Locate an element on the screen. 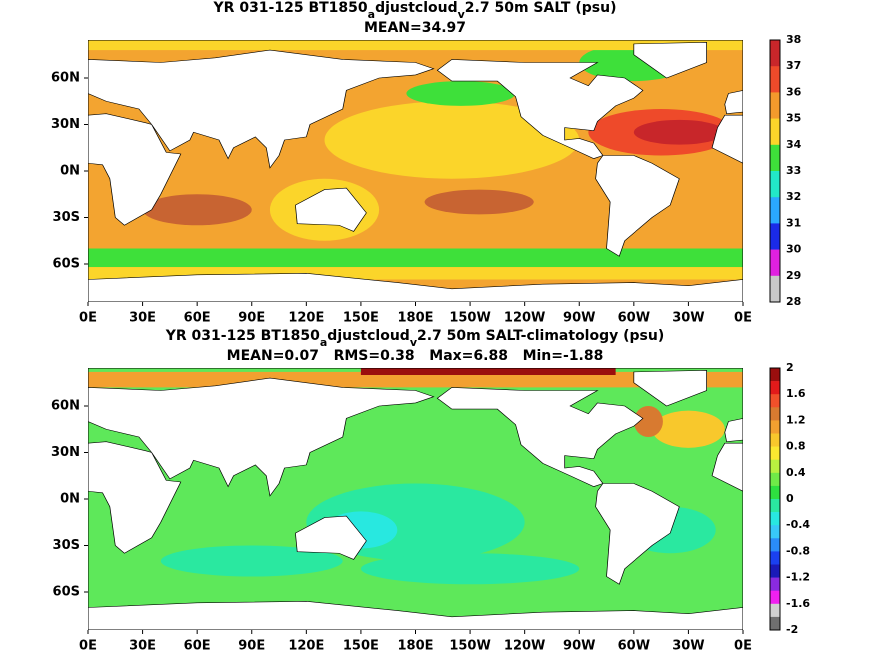  title-subscript: a is located at coordinates (371, 14).